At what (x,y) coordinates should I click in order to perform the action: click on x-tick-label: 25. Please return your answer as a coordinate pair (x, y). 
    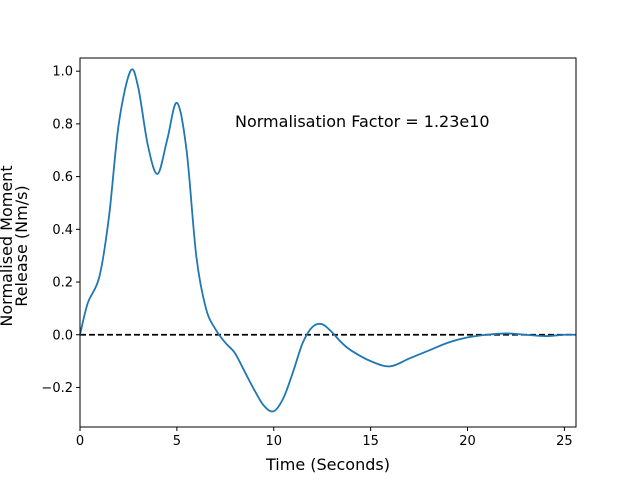
    Looking at the image, I should click on (564, 441).